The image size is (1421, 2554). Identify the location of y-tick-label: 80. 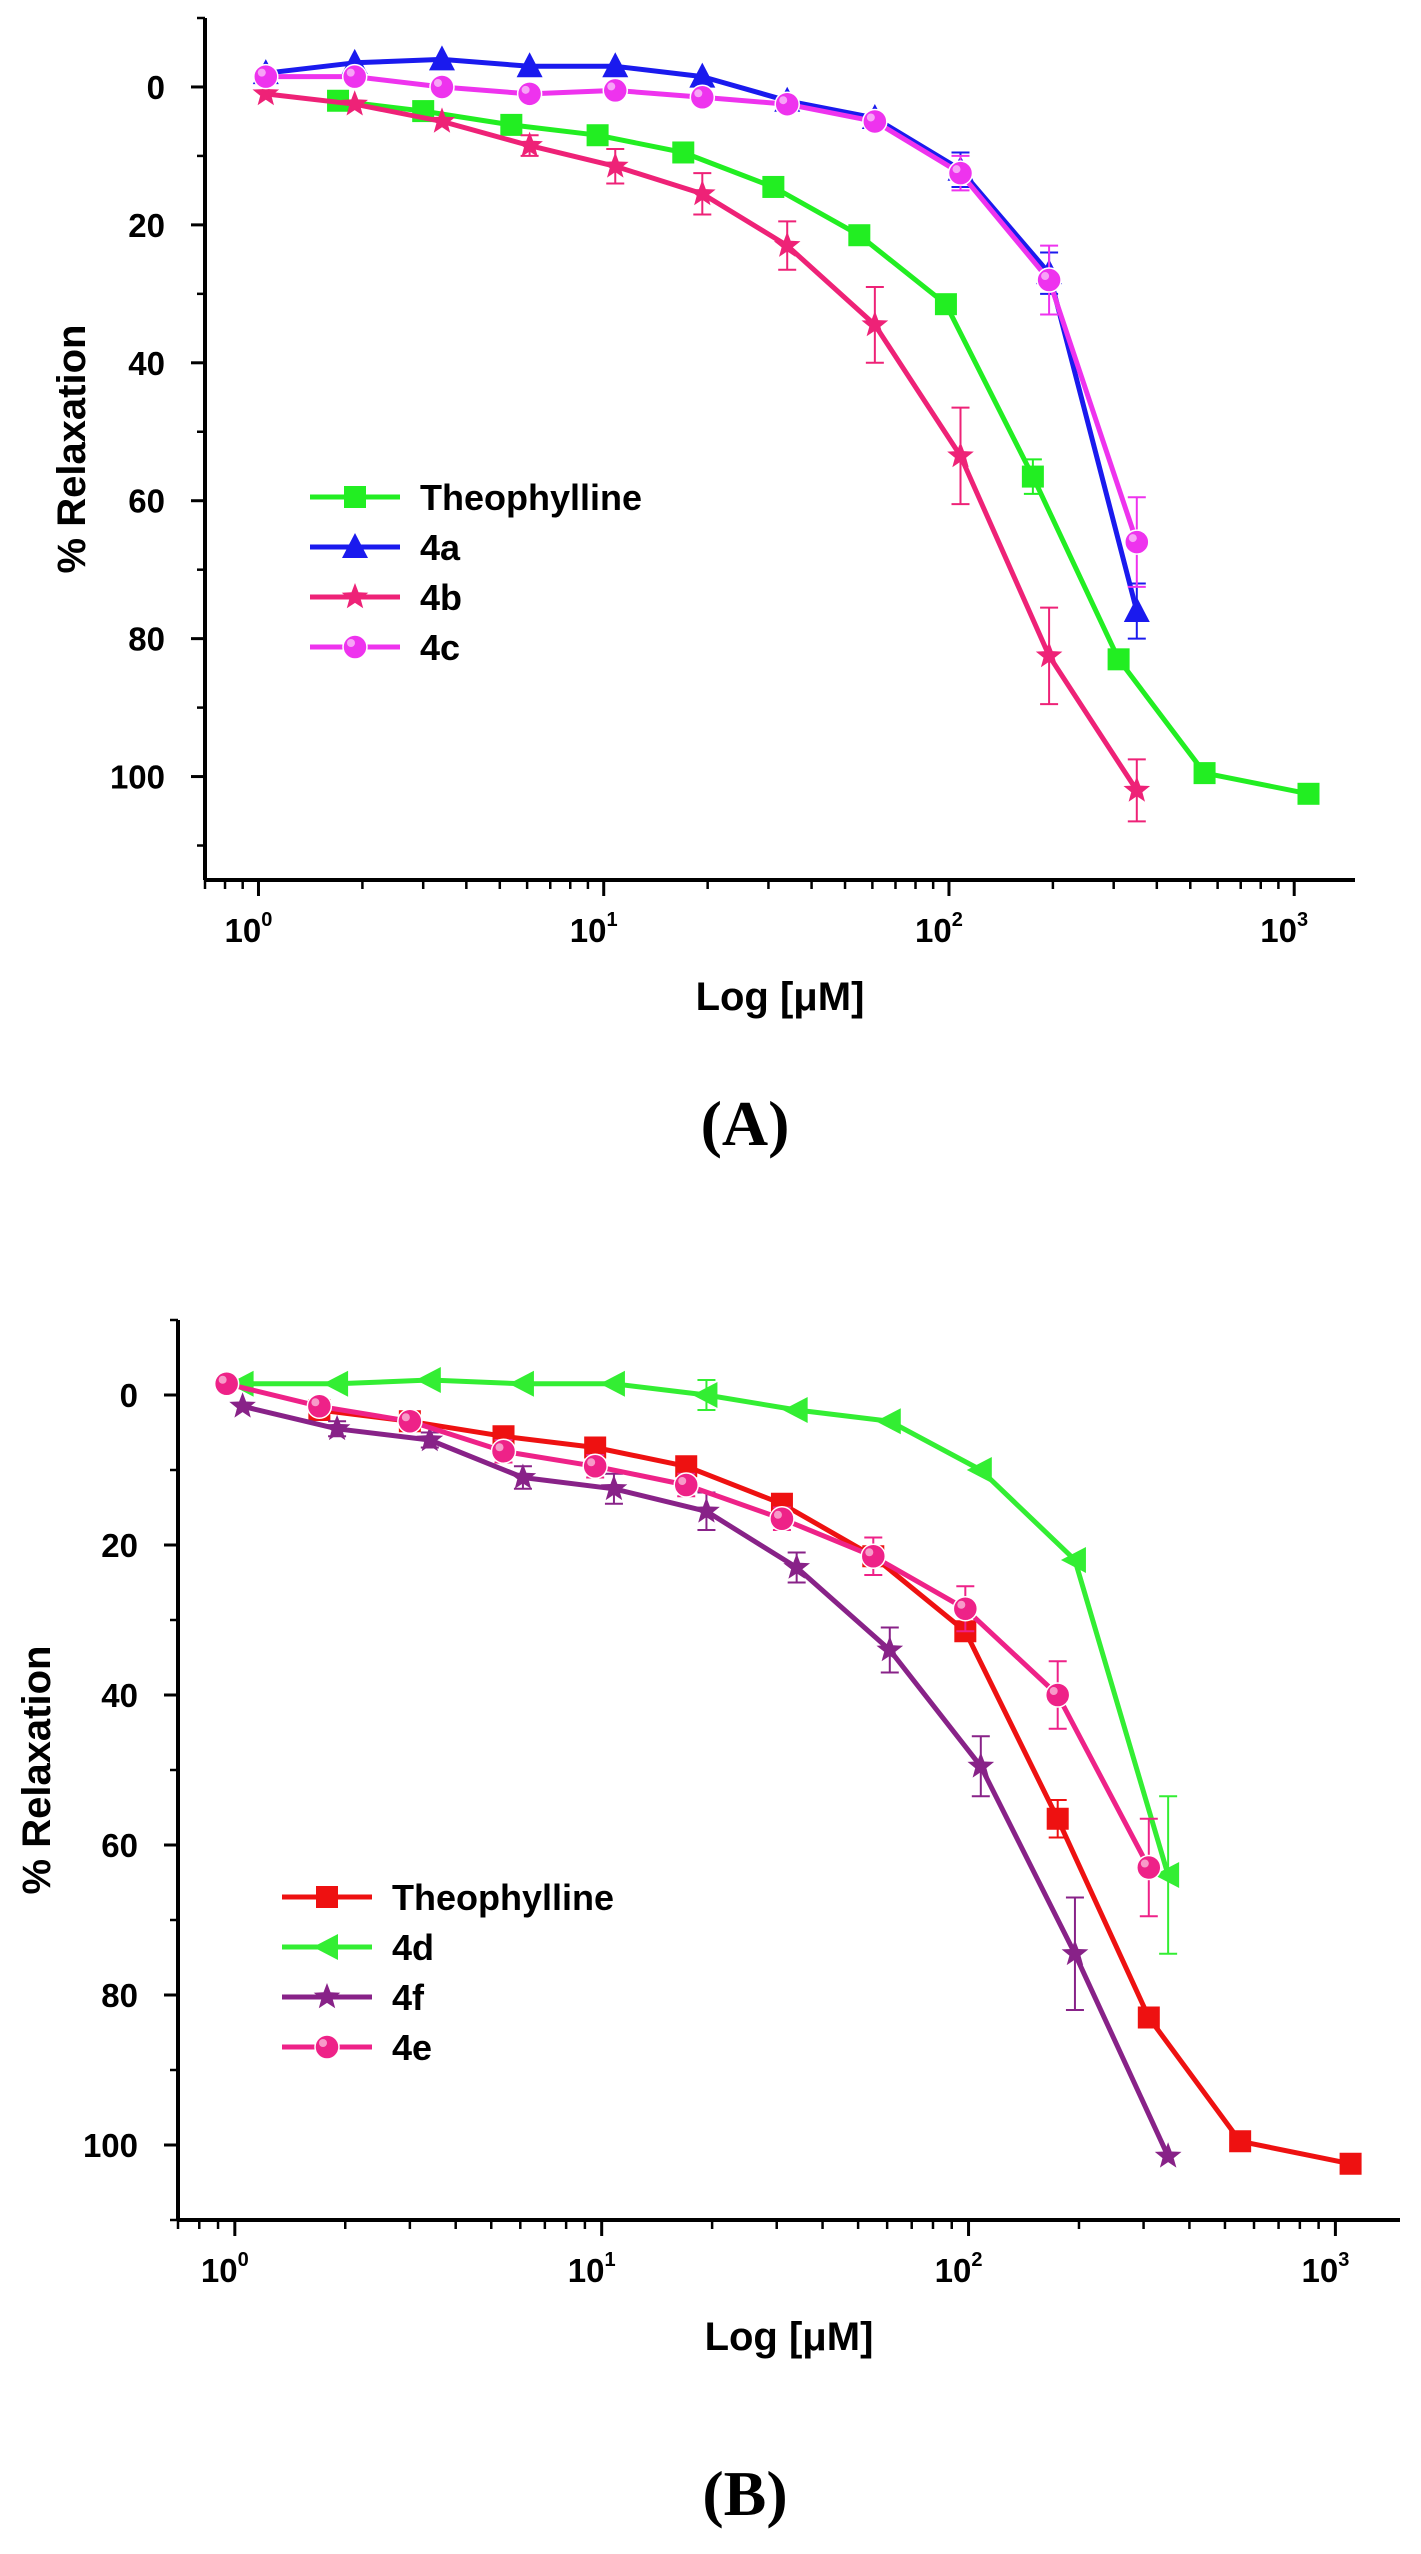
(119, 1995).